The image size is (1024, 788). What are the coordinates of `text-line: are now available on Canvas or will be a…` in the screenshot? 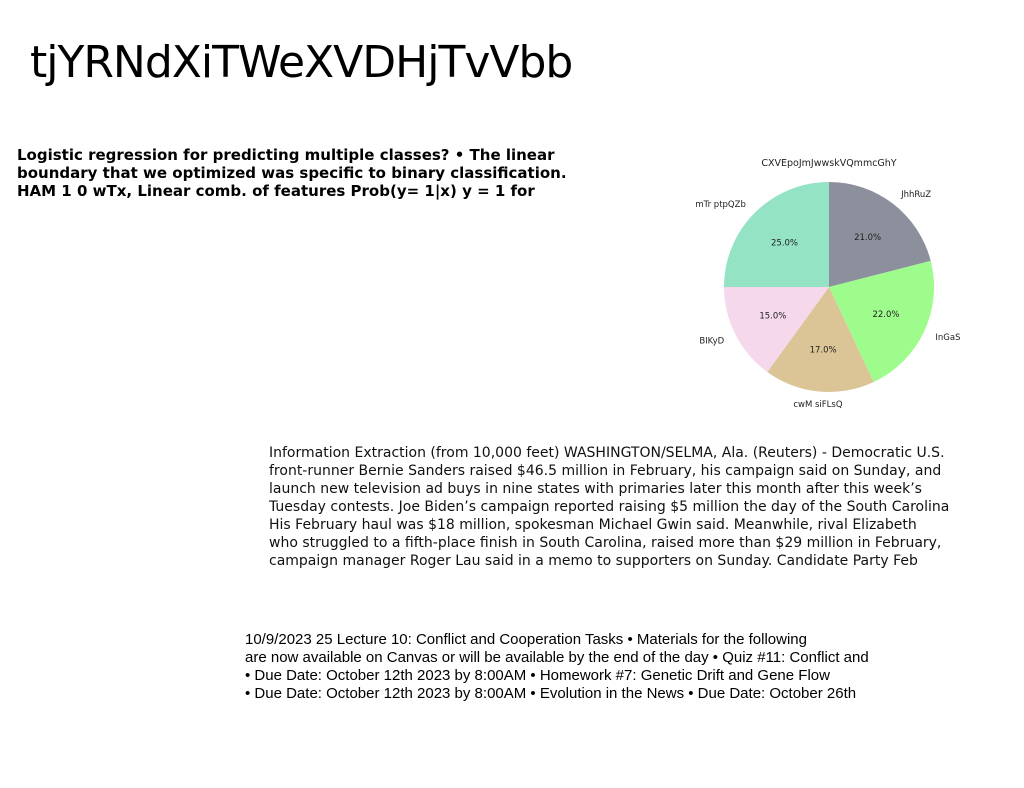 It's located at (557, 657).